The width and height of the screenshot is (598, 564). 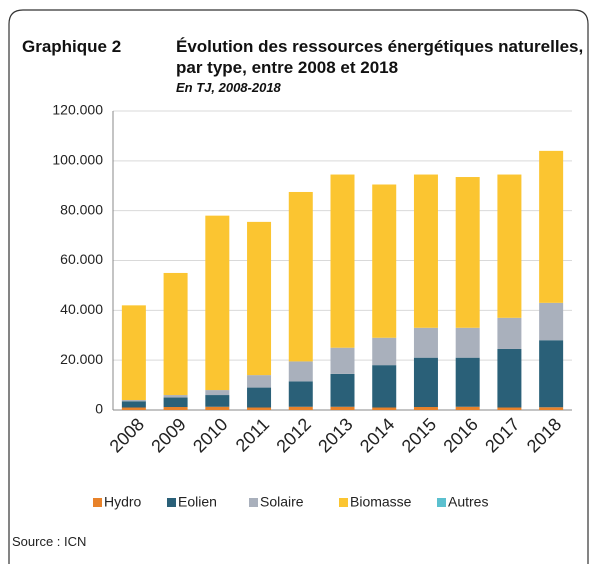 What do you see at coordinates (544, 435) in the screenshot?
I see `x-tick-label: 2018` at bounding box center [544, 435].